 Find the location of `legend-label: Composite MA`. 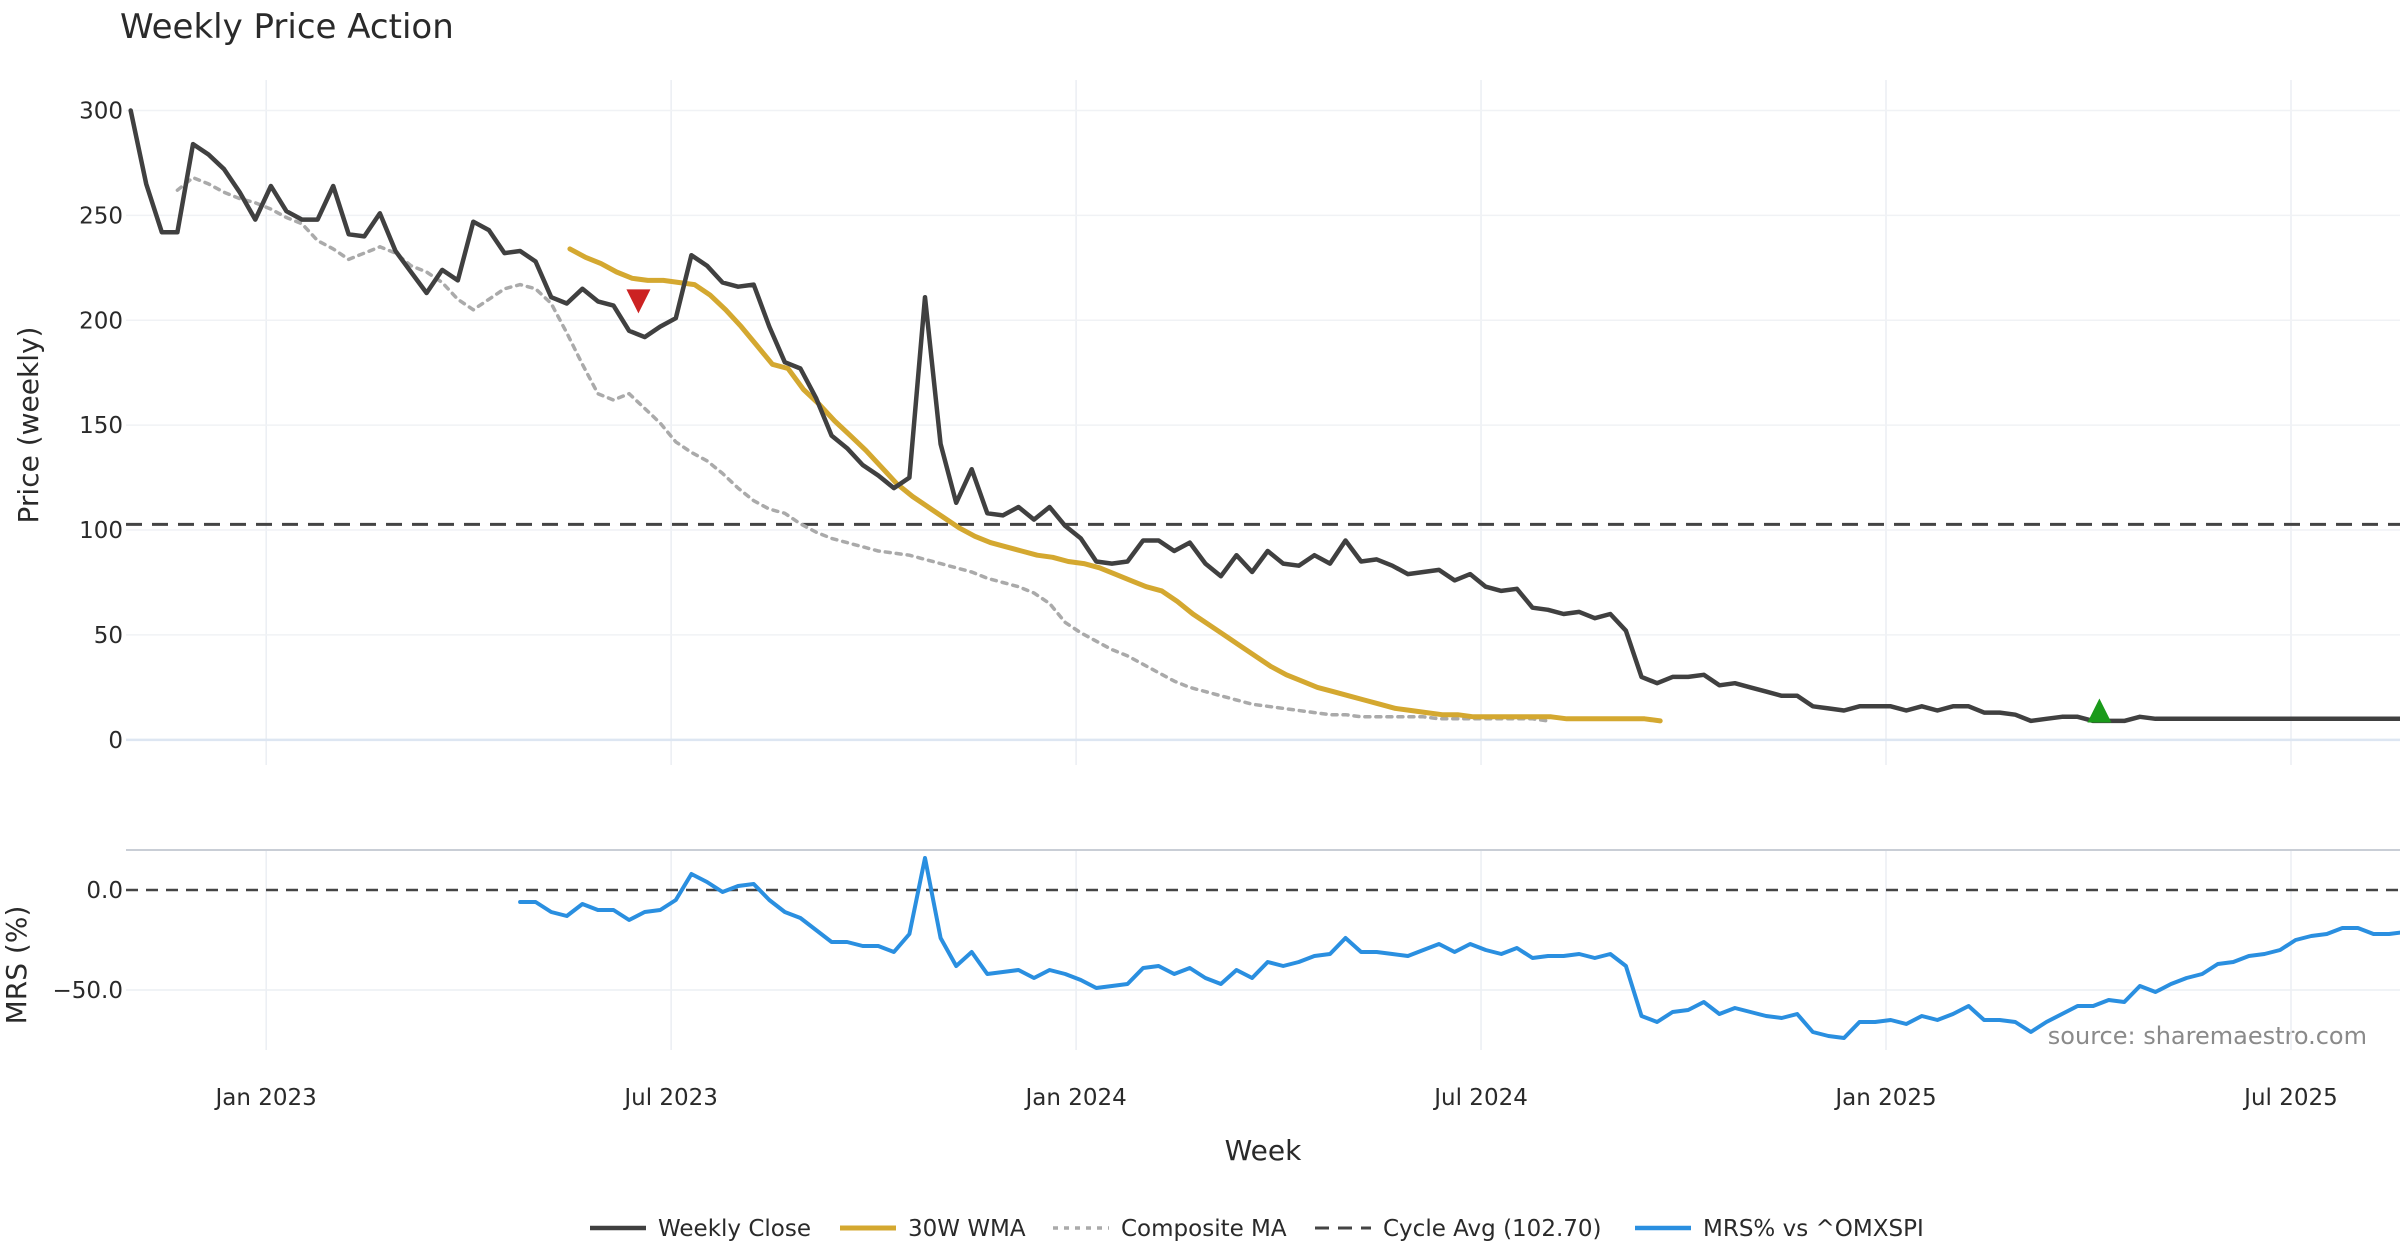

legend-label: Composite MA is located at coordinates (1204, 1229).